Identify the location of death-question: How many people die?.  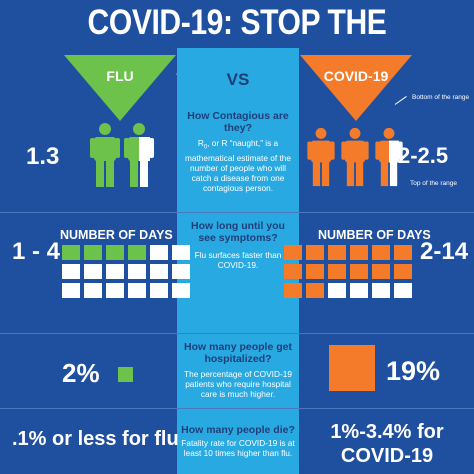
(238, 430).